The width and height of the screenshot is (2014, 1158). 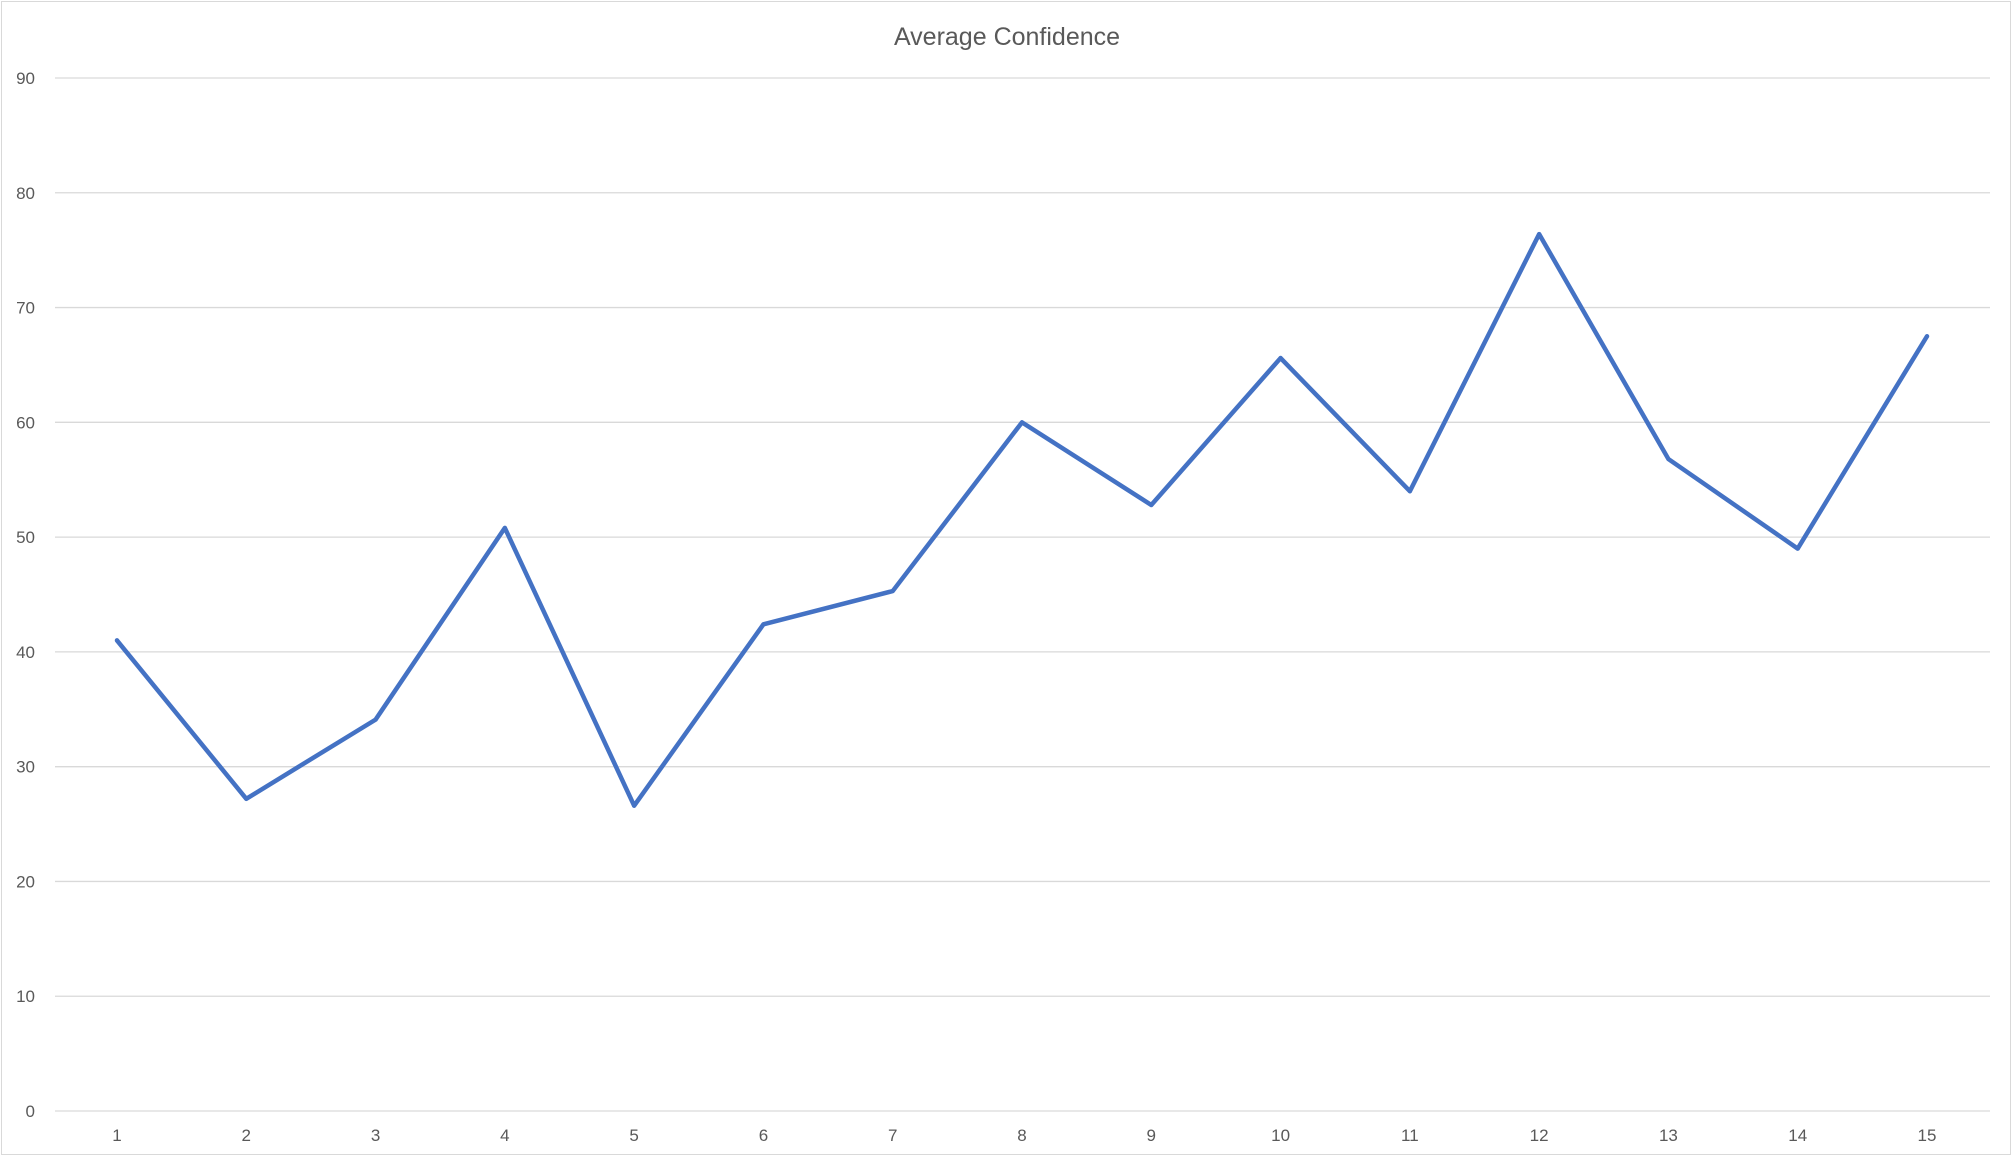 What do you see at coordinates (504, 1135) in the screenshot?
I see `x-tick-label: 4` at bounding box center [504, 1135].